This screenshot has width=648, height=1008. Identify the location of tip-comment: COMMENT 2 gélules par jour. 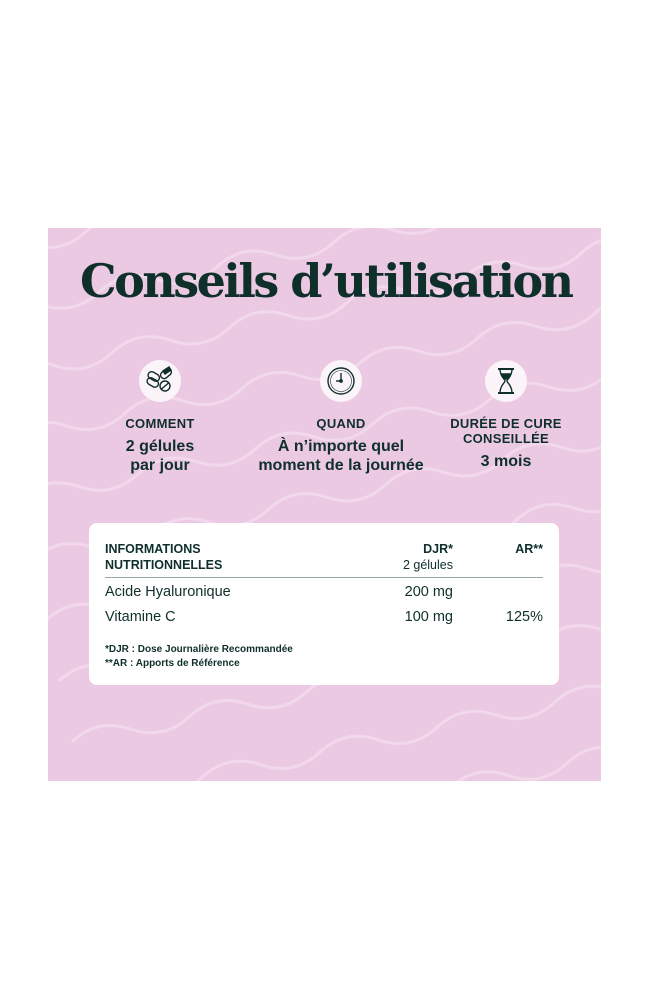
(160, 417).